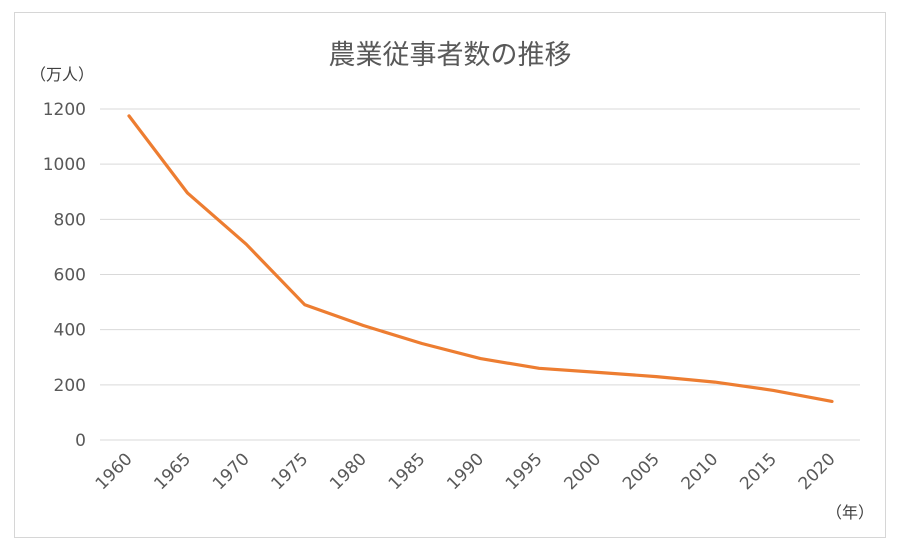 This screenshot has height=552, width=900. Describe the element at coordinates (114, 471) in the screenshot. I see `x-tick-label: 1960` at that location.